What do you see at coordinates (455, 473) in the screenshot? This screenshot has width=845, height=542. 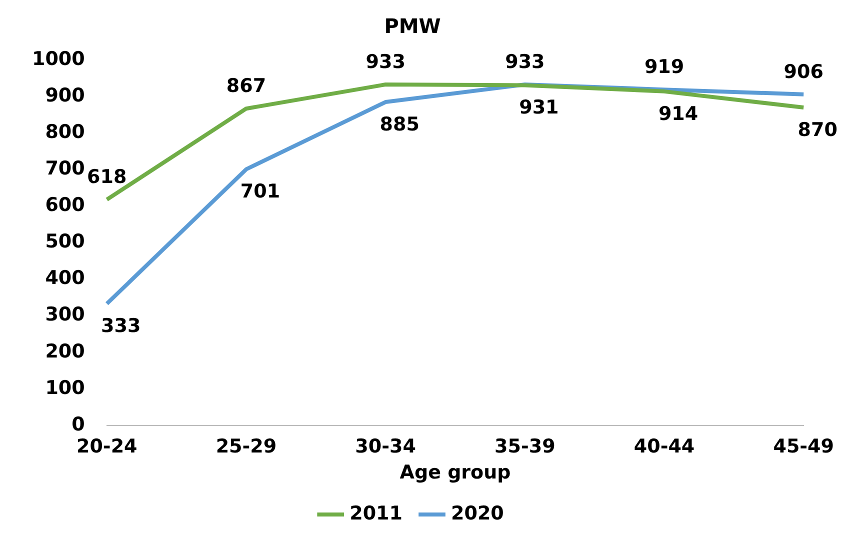 I see `x-axis-title: Age group` at bounding box center [455, 473].